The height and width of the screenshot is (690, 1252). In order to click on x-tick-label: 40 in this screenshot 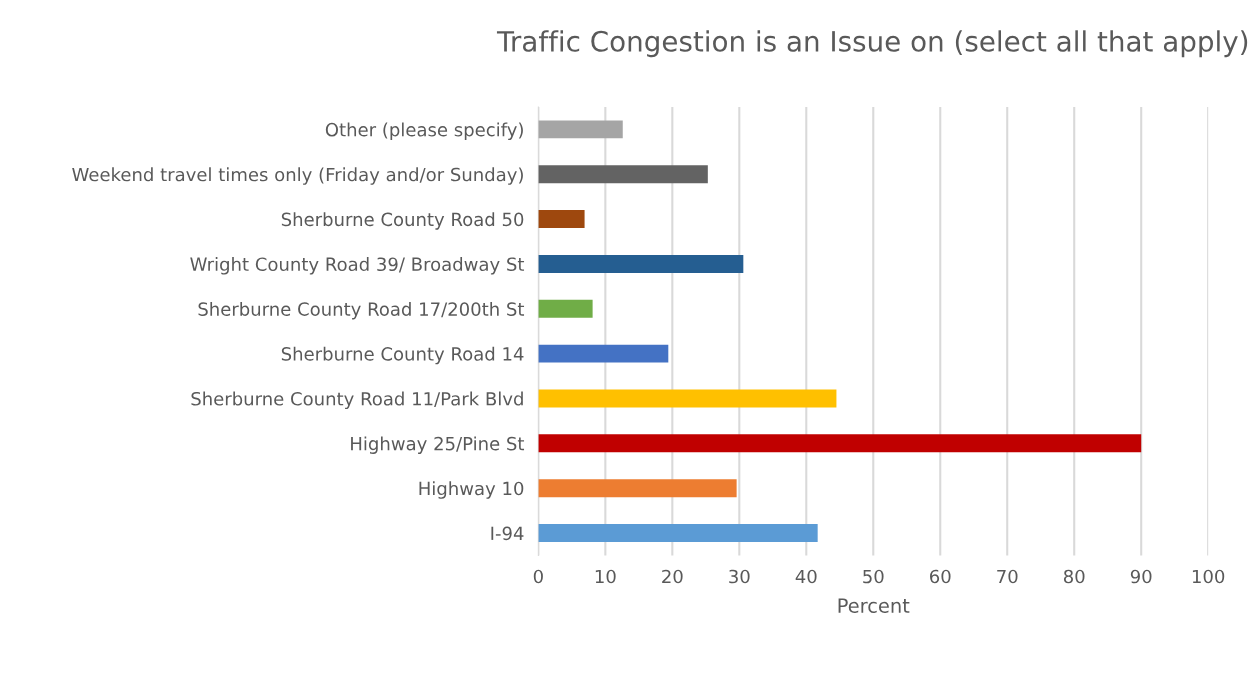, I will do `click(806, 576)`.